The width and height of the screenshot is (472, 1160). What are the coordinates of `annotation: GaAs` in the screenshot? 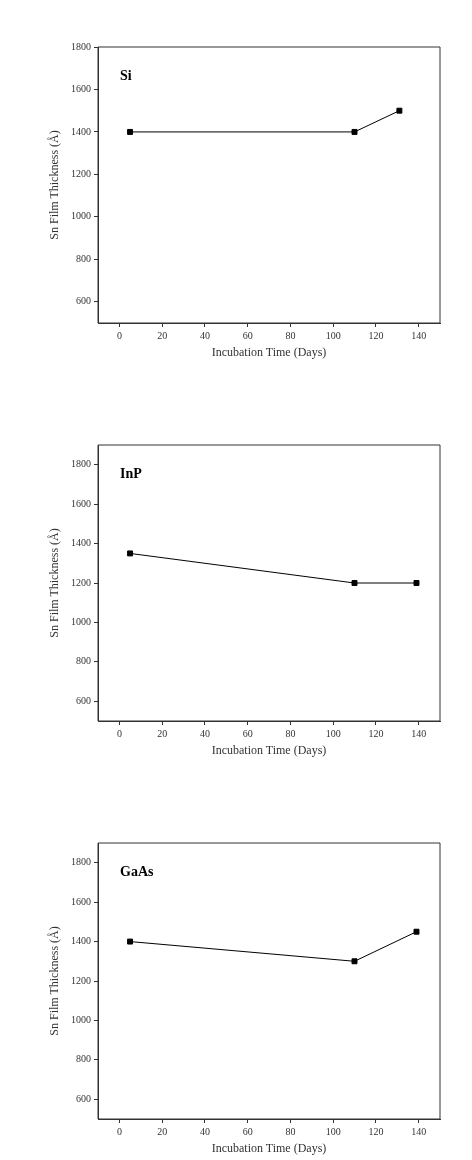 It's located at (137, 871).